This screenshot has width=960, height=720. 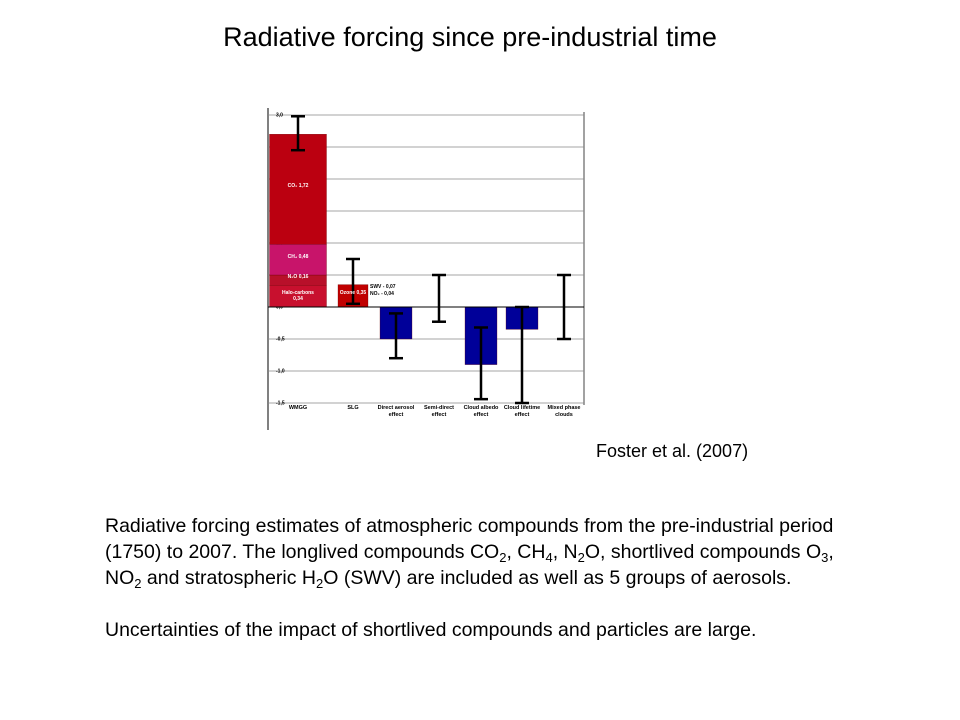 What do you see at coordinates (298, 256) in the screenshot?
I see `segment-label: CH₄ 0,48` at bounding box center [298, 256].